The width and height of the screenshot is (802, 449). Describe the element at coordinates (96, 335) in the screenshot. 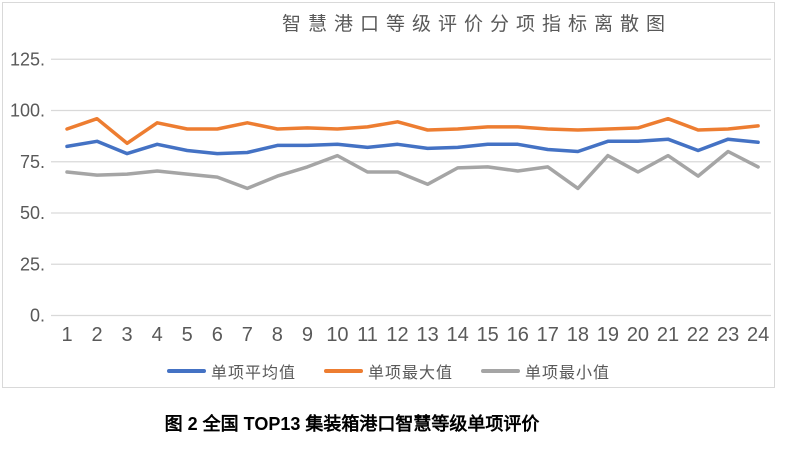

I see `x-axis-tick-label: 2` at that location.